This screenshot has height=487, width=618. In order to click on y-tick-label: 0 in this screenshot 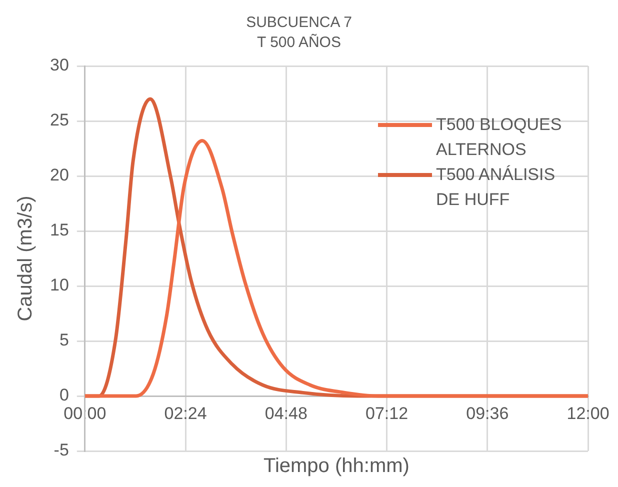, I will do `click(64, 395)`.